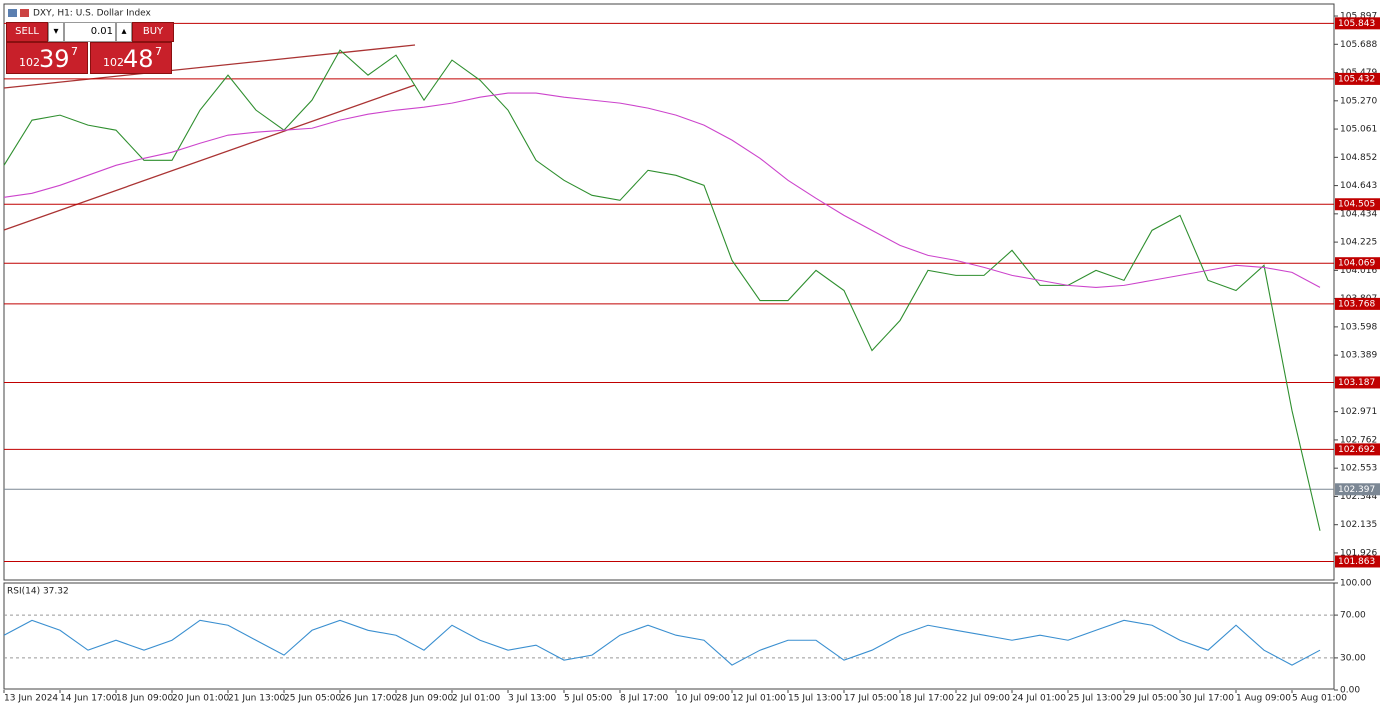 This screenshot has width=1382, height=710. Describe the element at coordinates (1358, 356) in the screenshot. I see `y-tick-label: 103.389` at that location.